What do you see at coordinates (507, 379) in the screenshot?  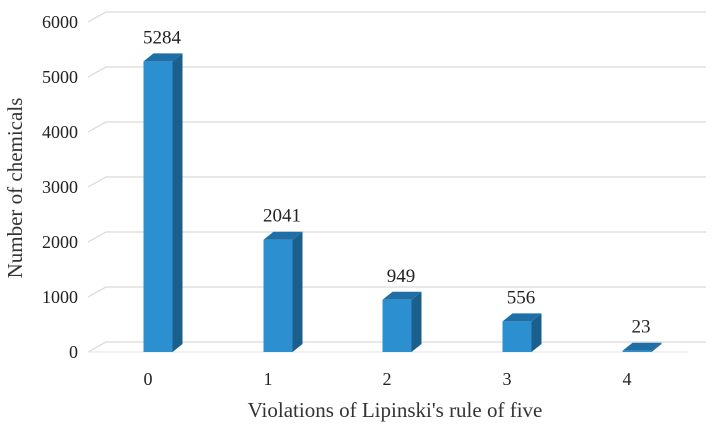 I see `x-tick-label: 3` at bounding box center [507, 379].